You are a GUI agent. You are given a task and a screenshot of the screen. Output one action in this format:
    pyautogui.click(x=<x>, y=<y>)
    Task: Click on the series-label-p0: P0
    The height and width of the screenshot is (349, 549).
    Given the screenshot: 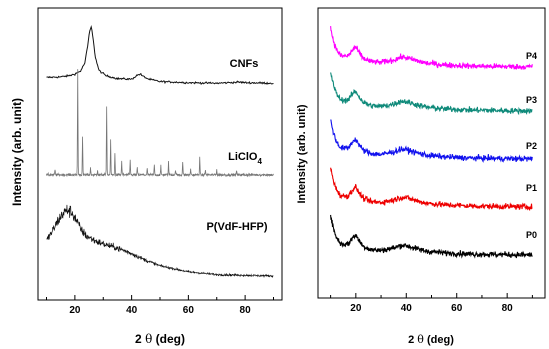 What is the action you would take?
    pyautogui.click(x=531, y=235)
    